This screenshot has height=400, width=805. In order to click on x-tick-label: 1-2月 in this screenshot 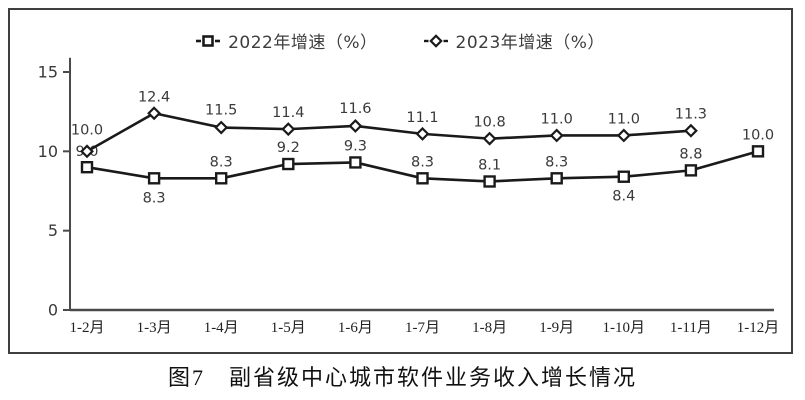, I will do `click(87, 328)`.